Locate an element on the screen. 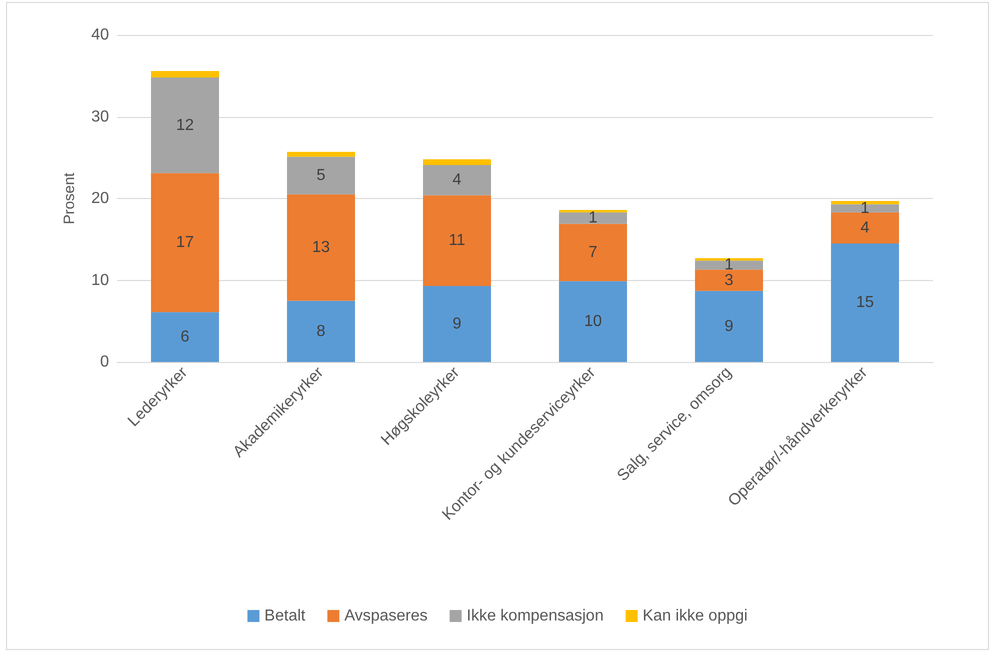 This screenshot has width=995, height=654. data-label: 6 is located at coordinates (185, 337).